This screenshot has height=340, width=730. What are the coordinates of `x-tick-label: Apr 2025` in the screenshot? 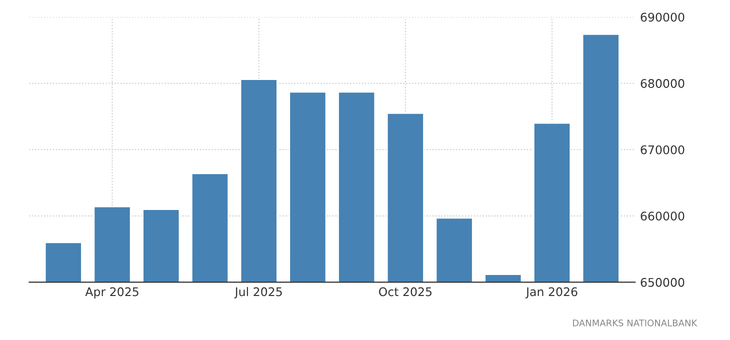 It's located at (111, 292).